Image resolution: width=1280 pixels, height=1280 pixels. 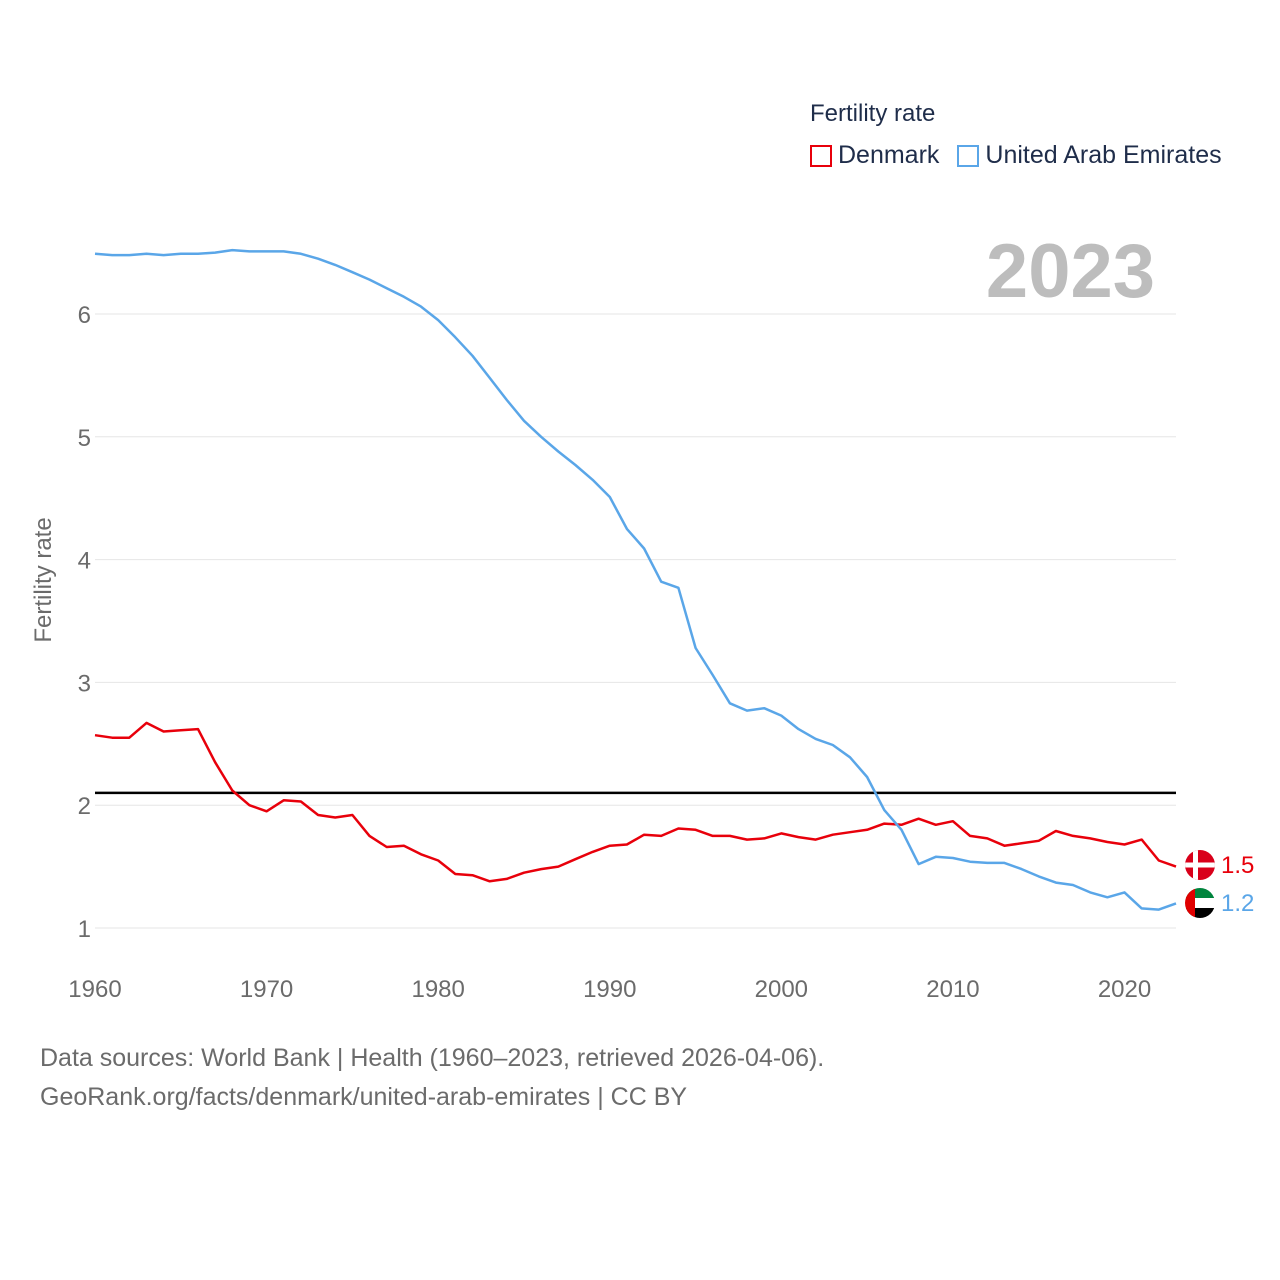 What do you see at coordinates (889, 155) in the screenshot?
I see `legend-label-denmark: Denmark` at bounding box center [889, 155].